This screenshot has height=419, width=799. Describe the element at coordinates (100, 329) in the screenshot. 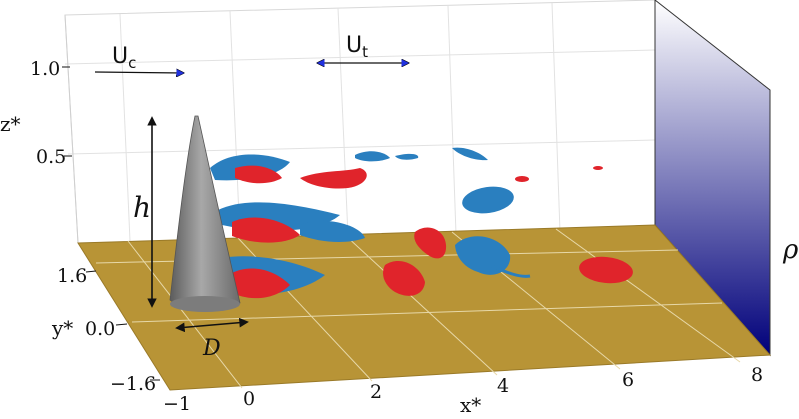

I see `y-tick-0.0: 0.0` at that location.